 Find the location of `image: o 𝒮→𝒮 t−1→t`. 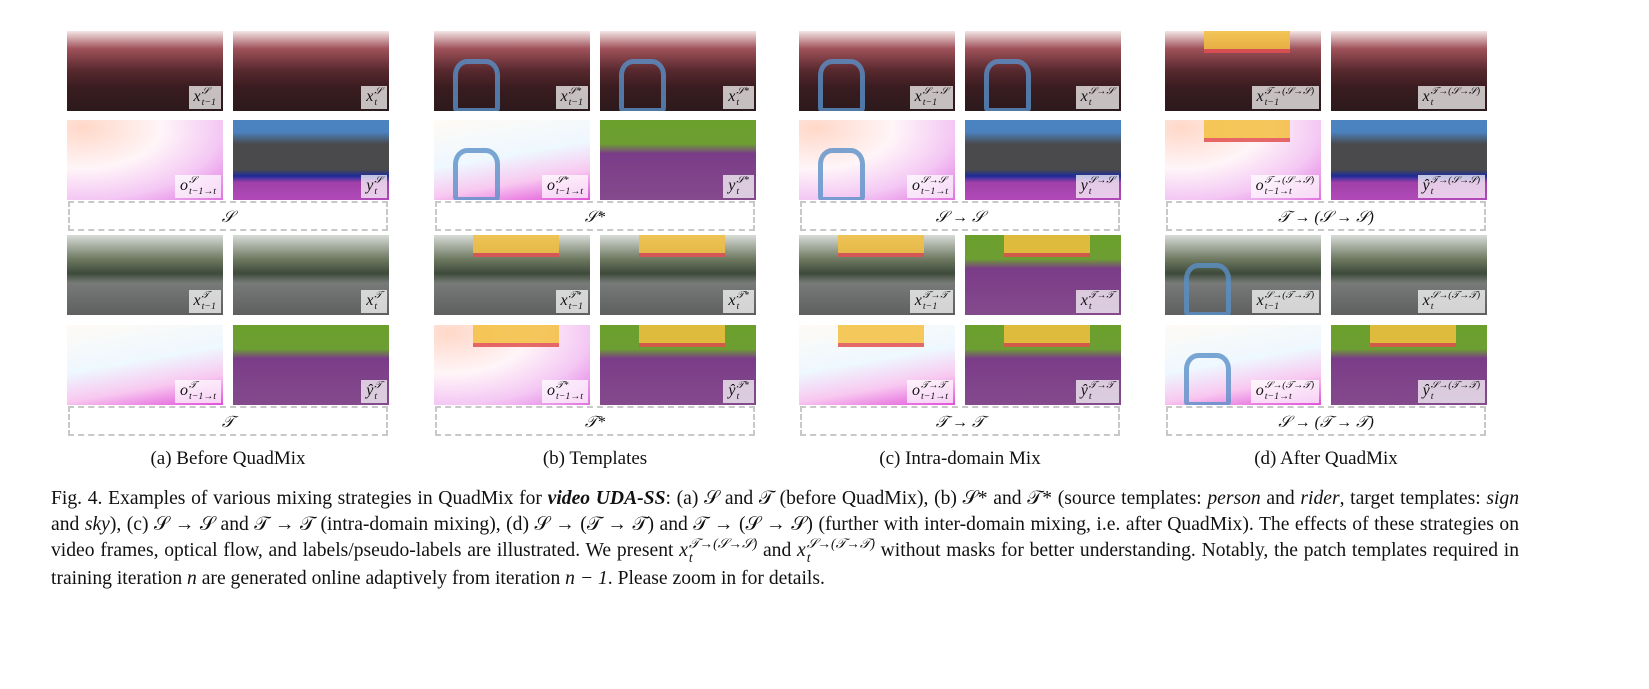

image: o 𝒮→𝒮 t−1→t is located at coordinates (877, 160).